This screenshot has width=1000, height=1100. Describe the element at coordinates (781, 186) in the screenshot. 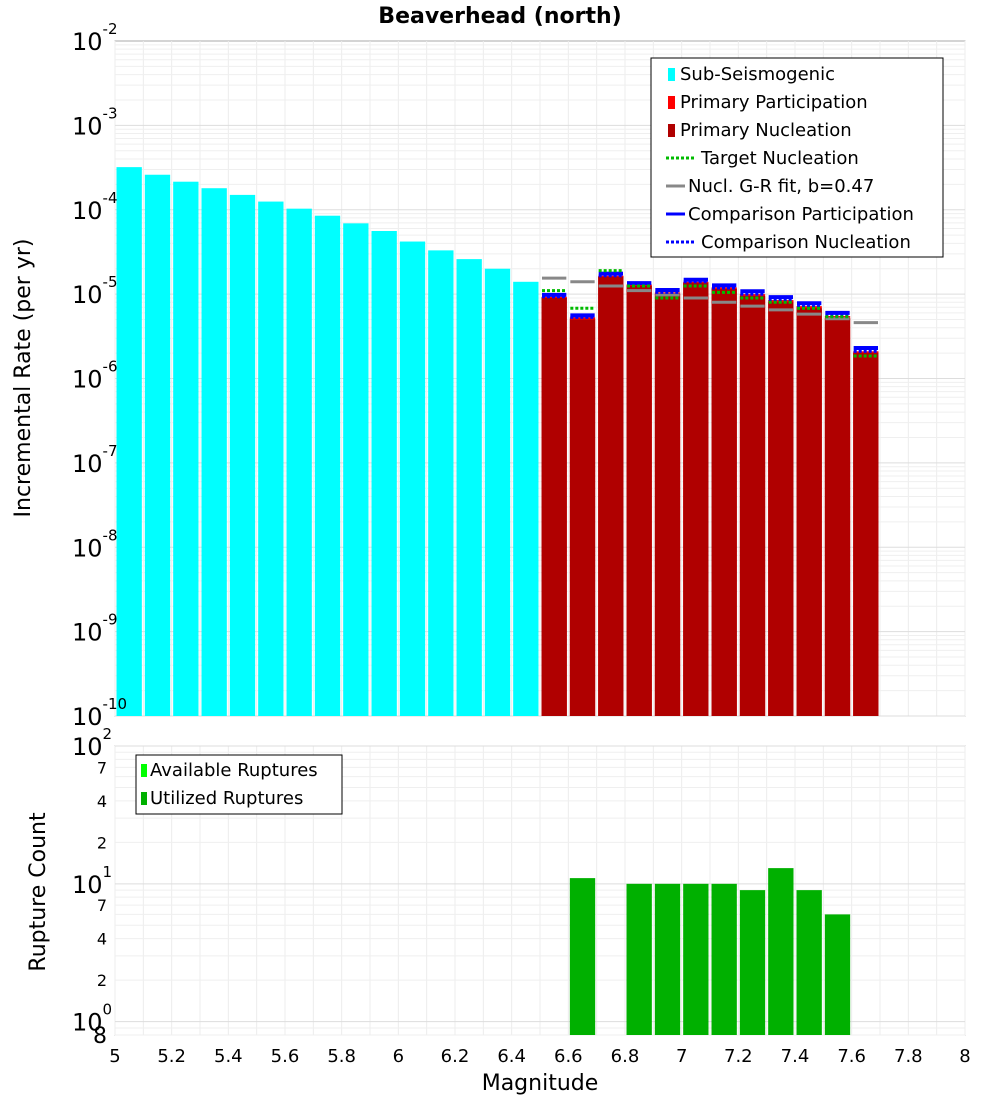

I see `legend-label: Nucl. G-R fit, b=0.47` at that location.